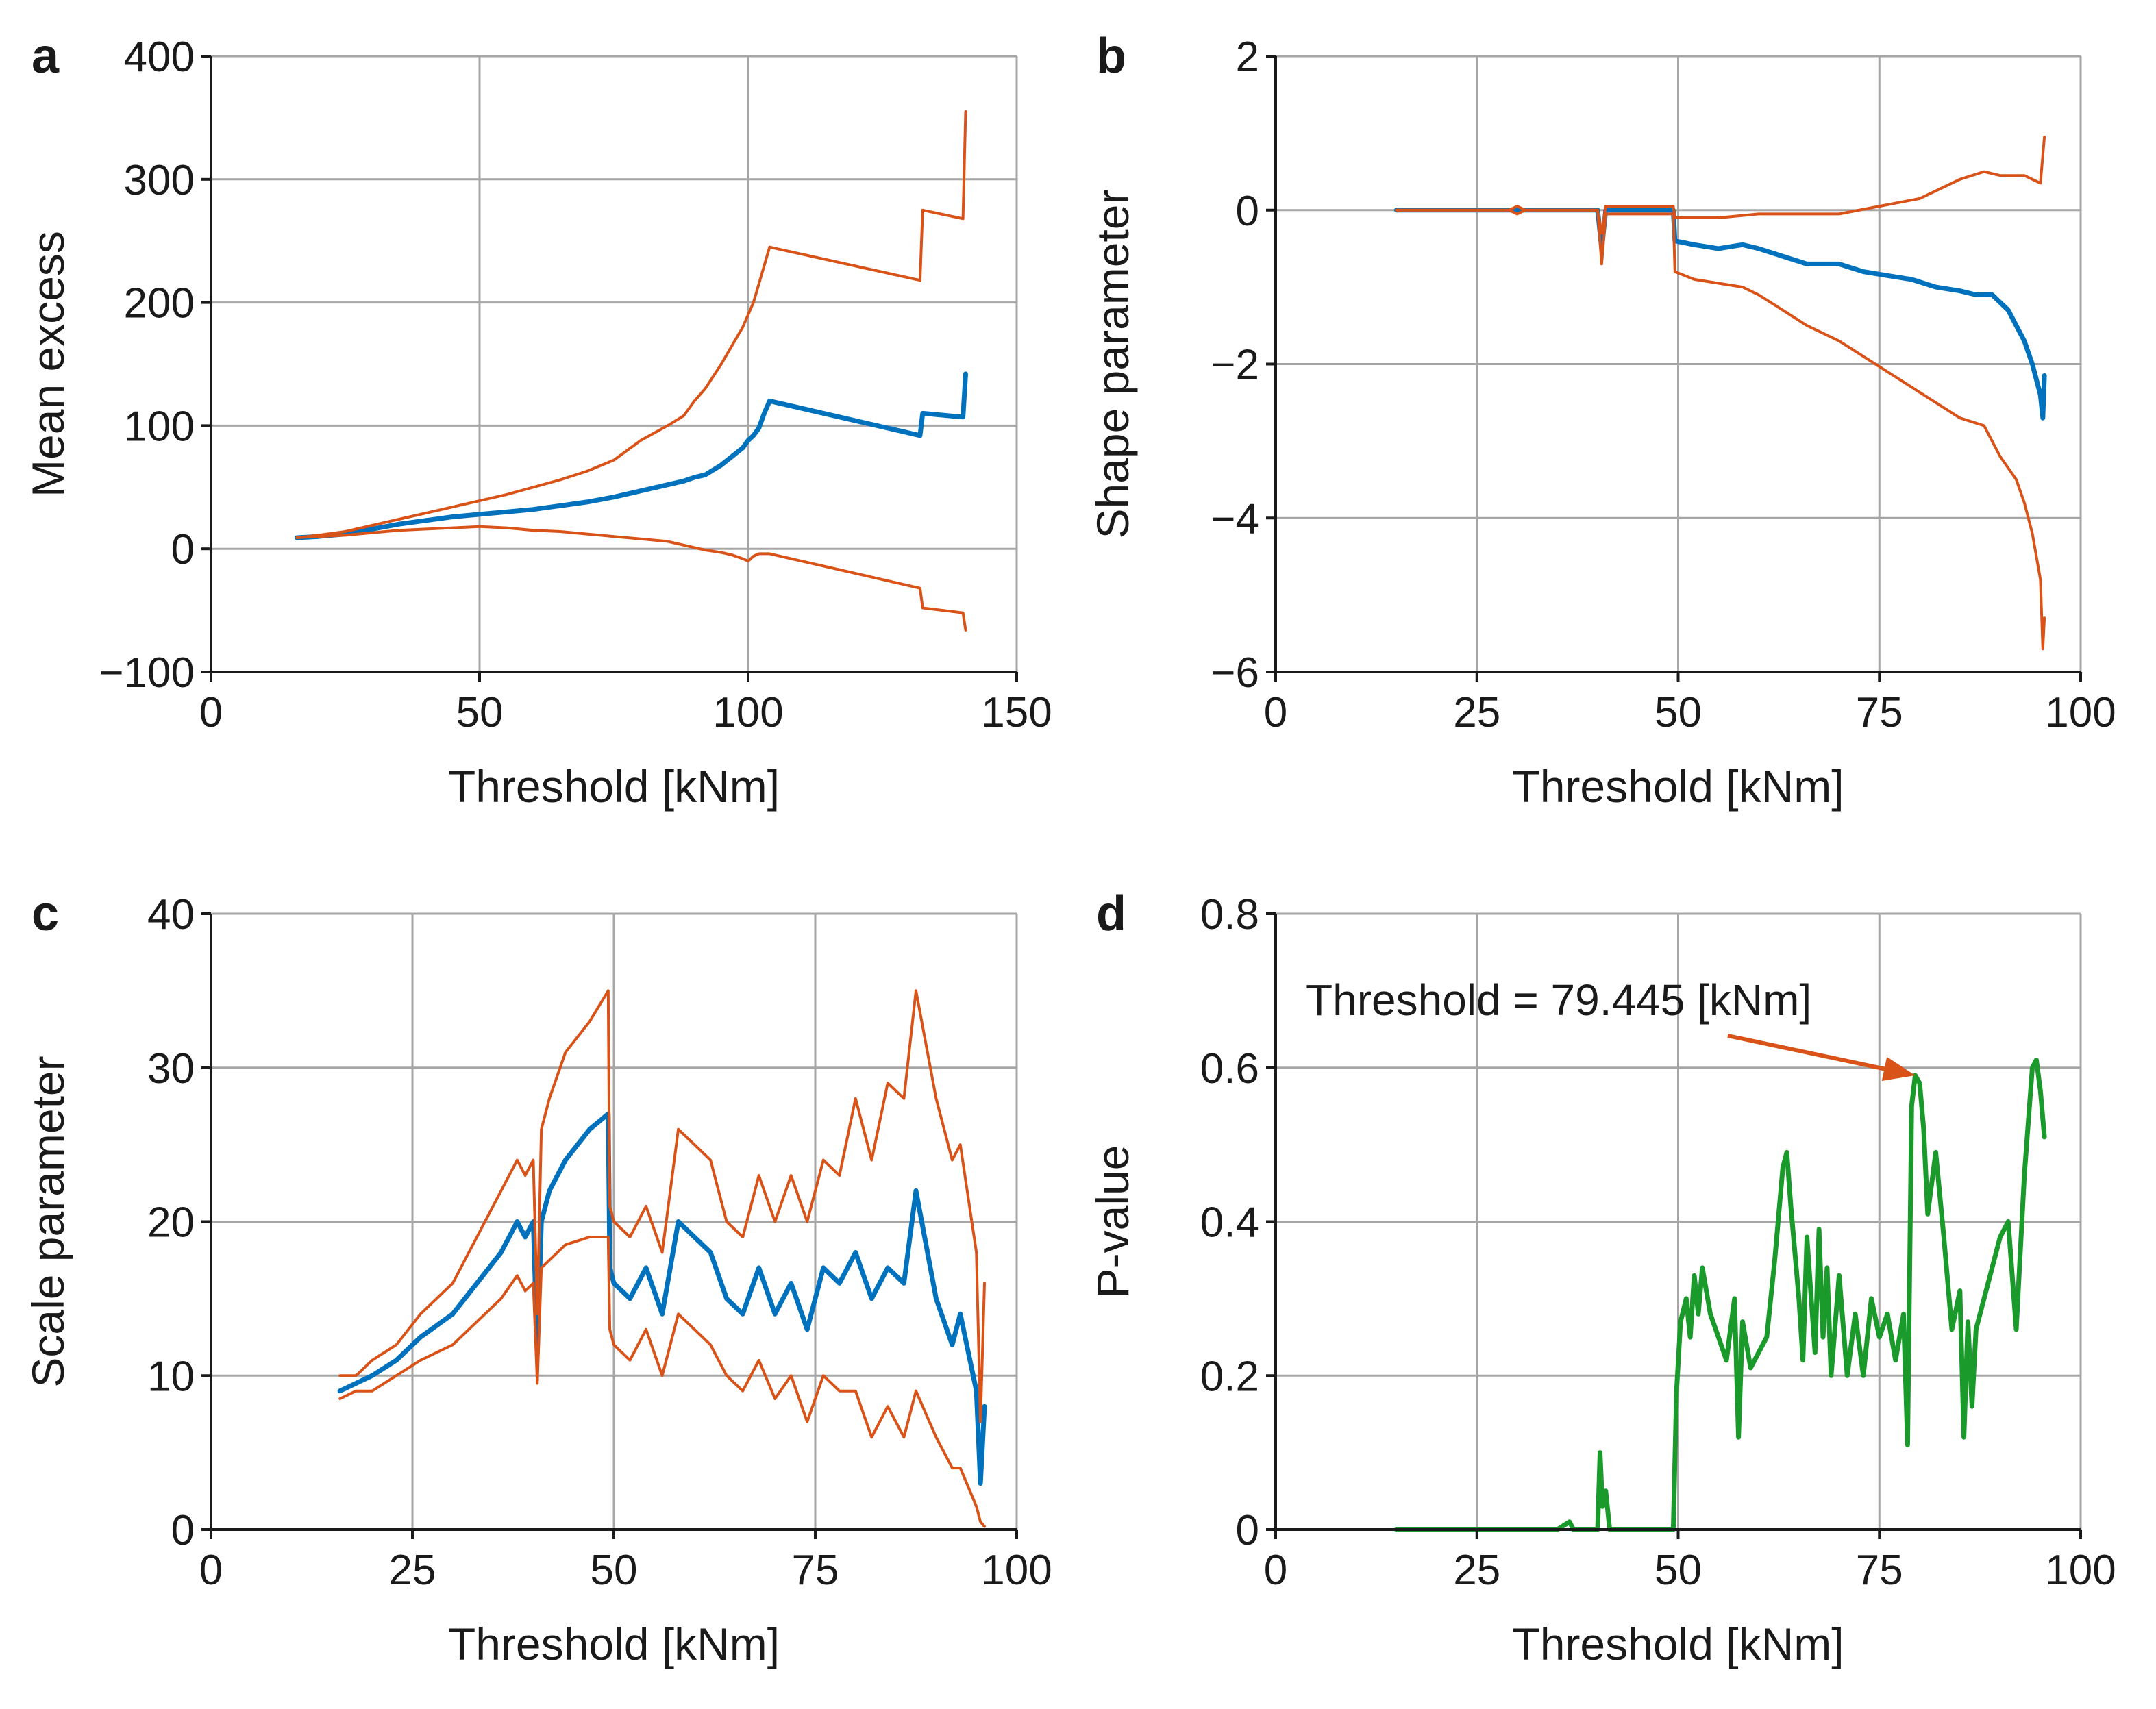 The height and width of the screenshot is (1709, 2156). What do you see at coordinates (159, 303) in the screenshot?
I see `y-tick-label: 200` at bounding box center [159, 303].